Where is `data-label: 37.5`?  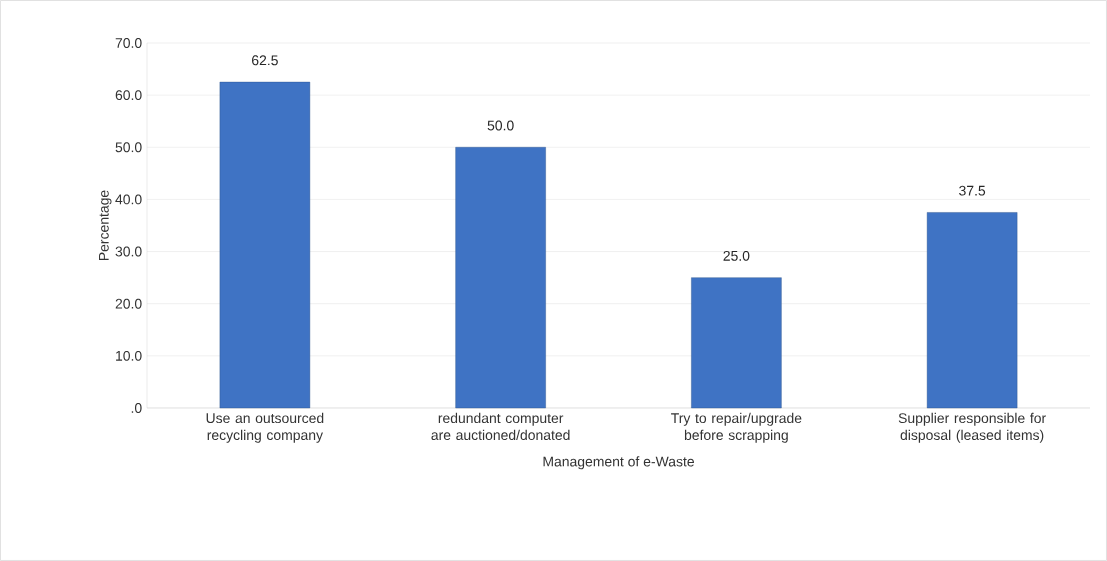 data-label: 37.5 is located at coordinates (972, 190).